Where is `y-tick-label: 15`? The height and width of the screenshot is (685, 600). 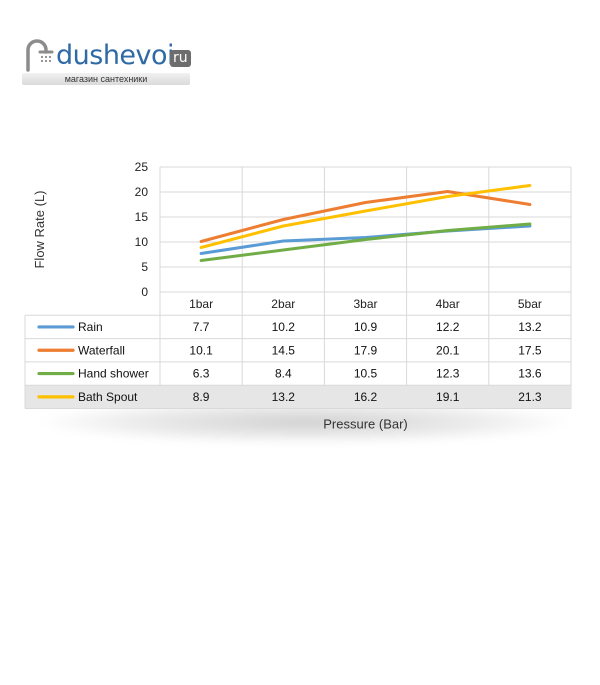 y-tick-label: 15 is located at coordinates (142, 217).